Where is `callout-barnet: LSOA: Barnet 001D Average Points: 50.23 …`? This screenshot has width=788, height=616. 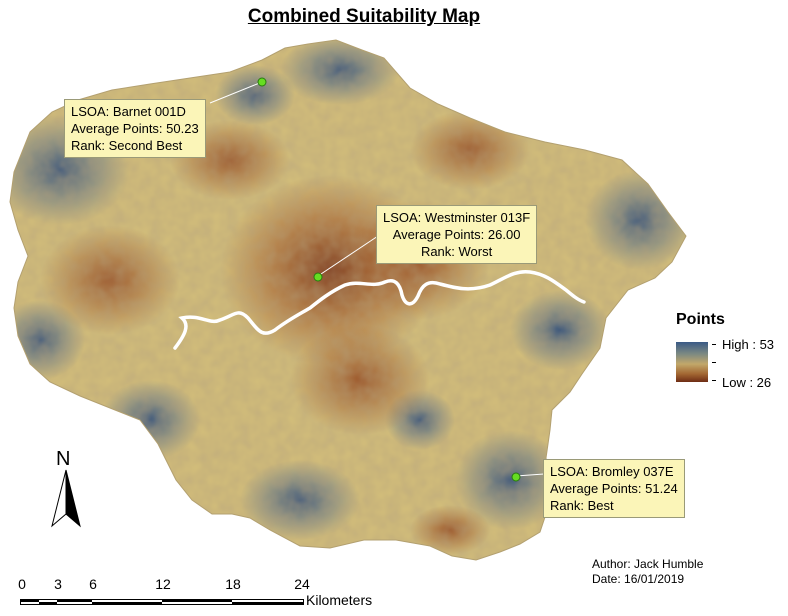
callout-barnet: LSOA: Barnet 001D Average Points: 50.23 … is located at coordinates (135, 128).